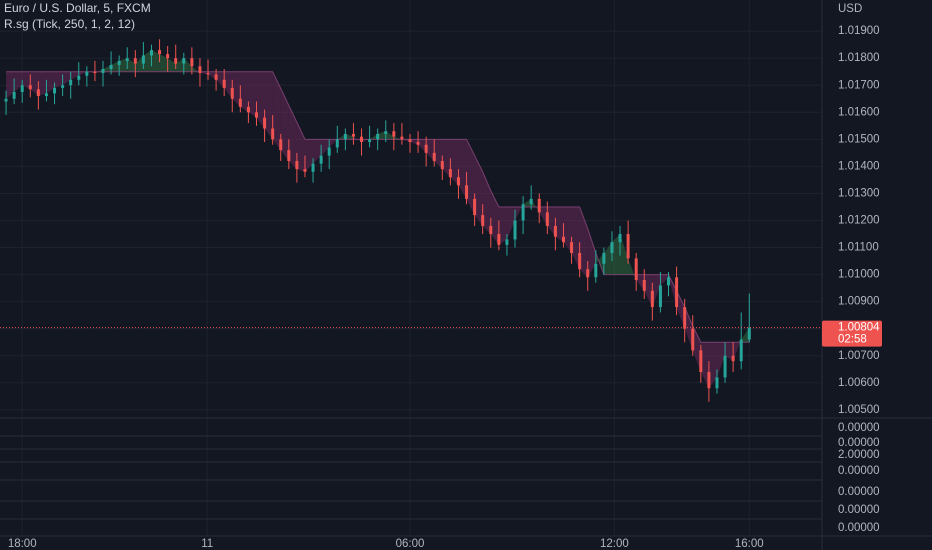 The width and height of the screenshot is (932, 550). What do you see at coordinates (859, 139) in the screenshot?
I see `y-tick-label: 1.01500` at bounding box center [859, 139].